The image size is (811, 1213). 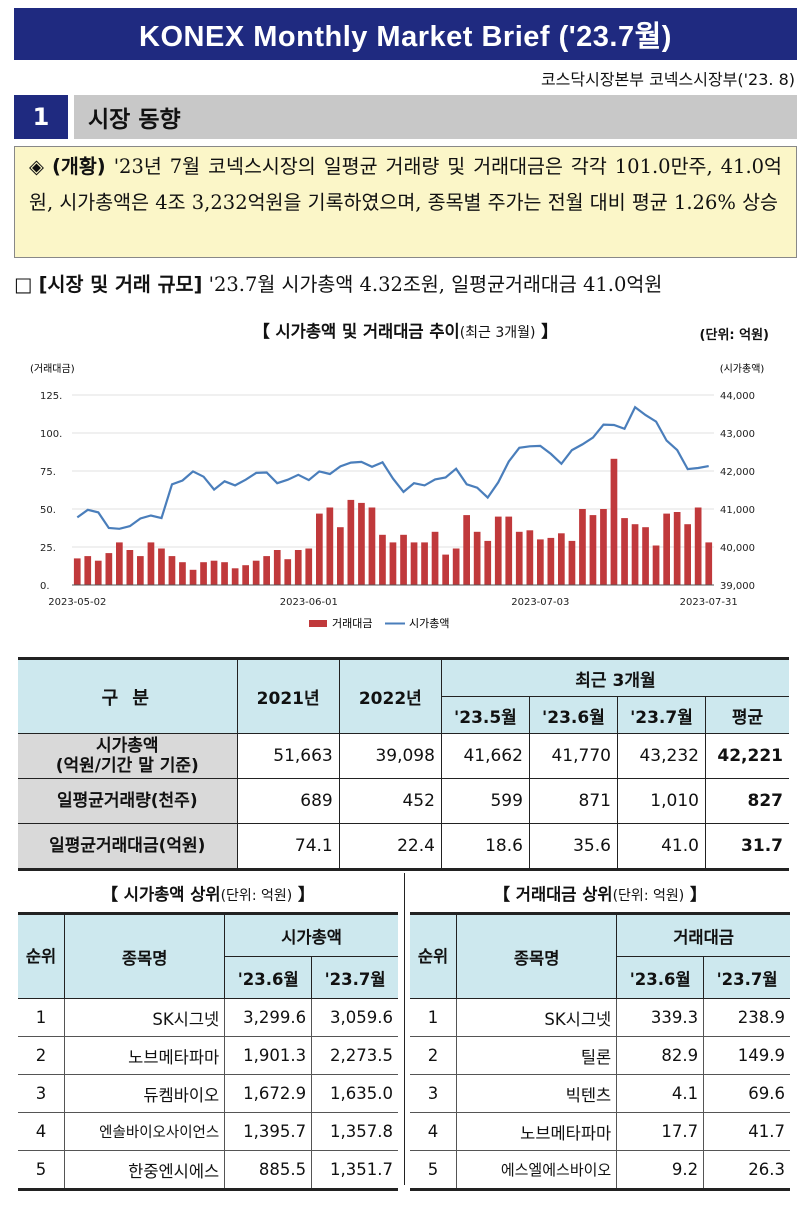 What do you see at coordinates (737, 396) in the screenshot?
I see `right-tick-label: 44,000` at bounding box center [737, 396].